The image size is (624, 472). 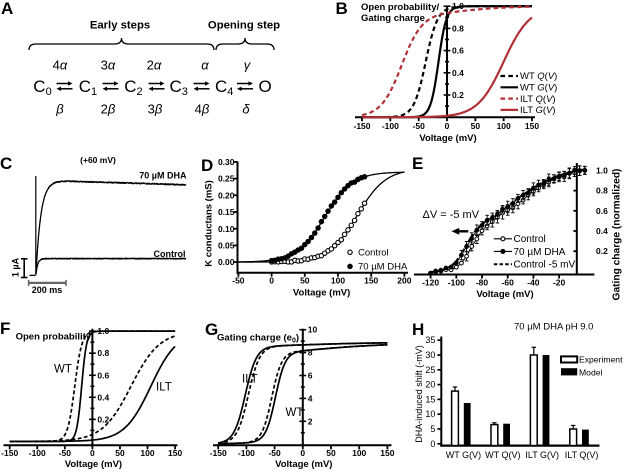 What do you see at coordinates (508, 283) in the screenshot?
I see `svg-text: -60` at bounding box center [508, 283].